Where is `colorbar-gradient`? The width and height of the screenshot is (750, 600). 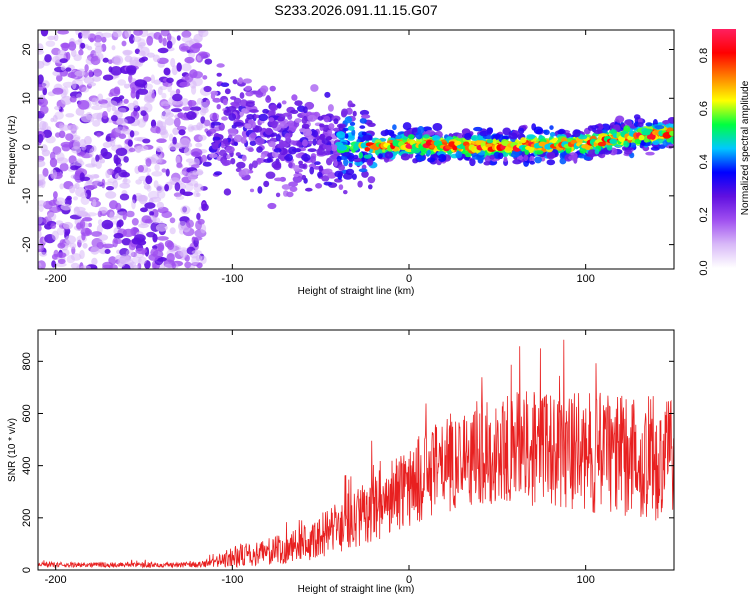 colorbar-gradient is located at coordinates (724, 148).